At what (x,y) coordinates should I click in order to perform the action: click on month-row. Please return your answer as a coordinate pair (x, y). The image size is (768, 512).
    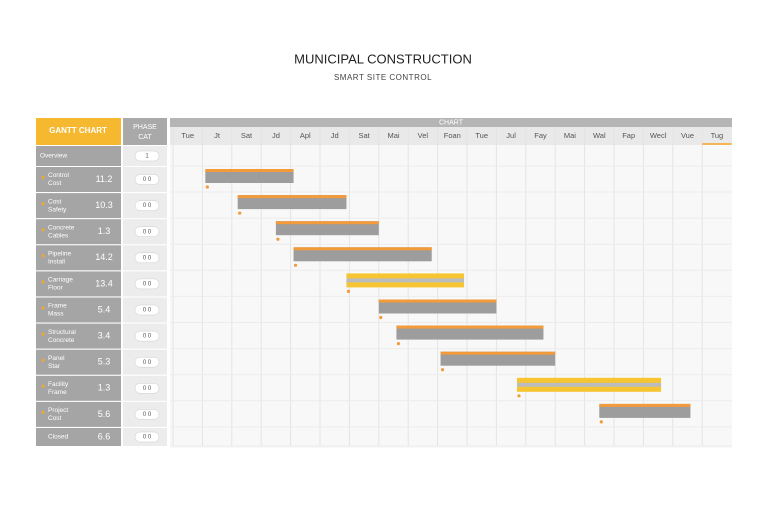
    Looking at the image, I should click on (451, 136).